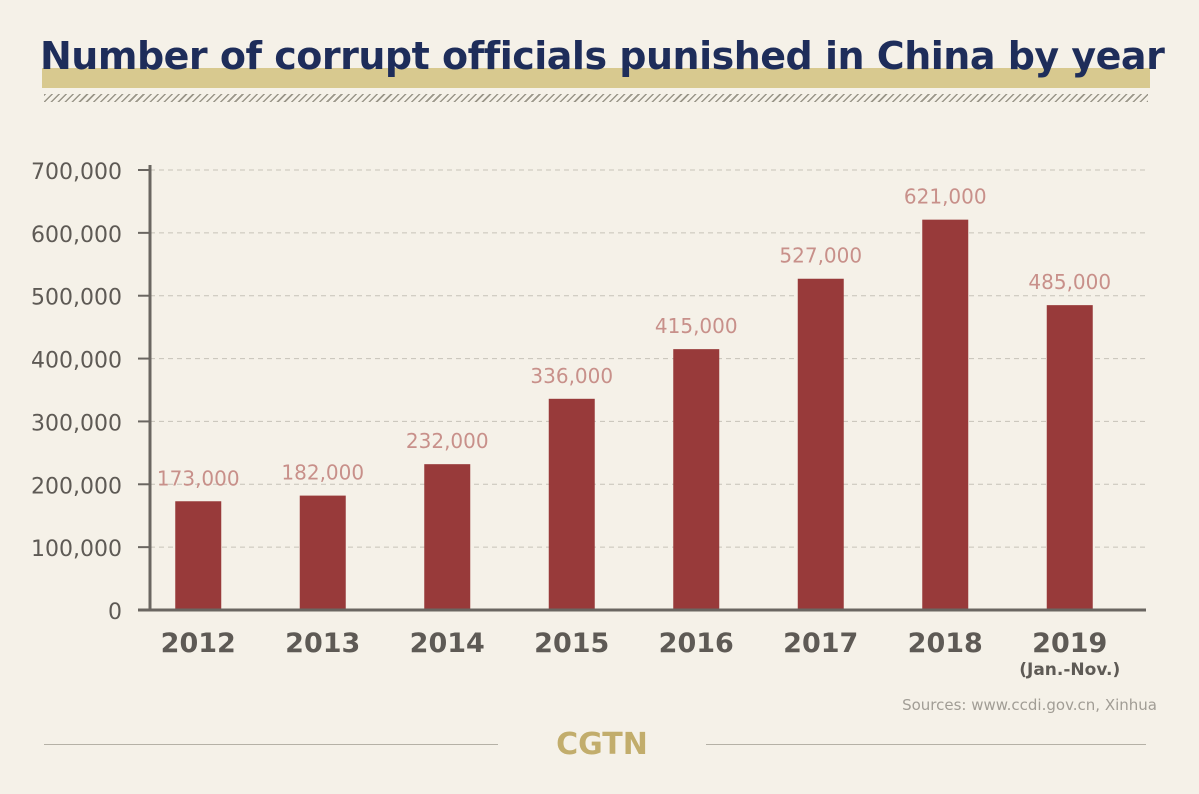  I want to click on y-tick-label: 400,000, so click(76, 361).